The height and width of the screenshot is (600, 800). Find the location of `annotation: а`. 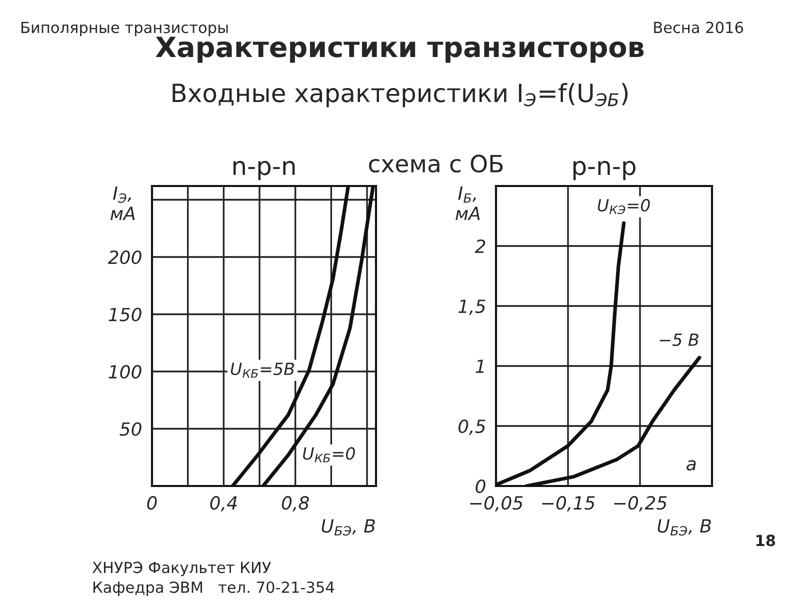

annotation: а is located at coordinates (691, 465).